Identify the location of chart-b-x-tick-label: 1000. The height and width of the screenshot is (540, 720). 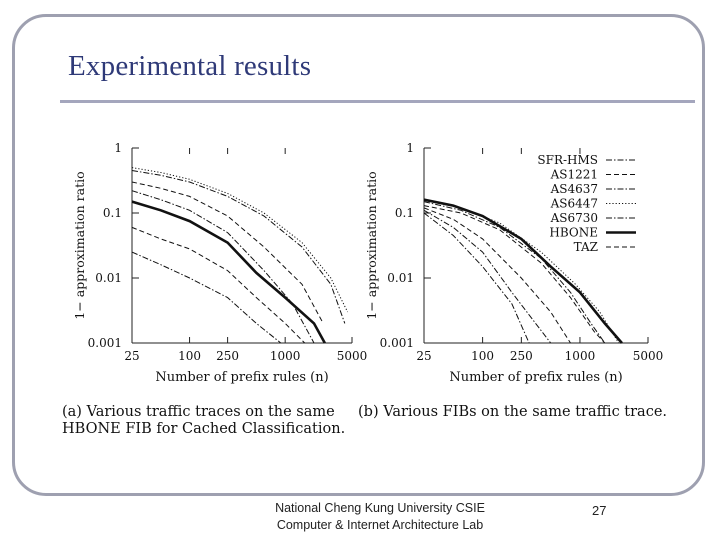
(580, 356).